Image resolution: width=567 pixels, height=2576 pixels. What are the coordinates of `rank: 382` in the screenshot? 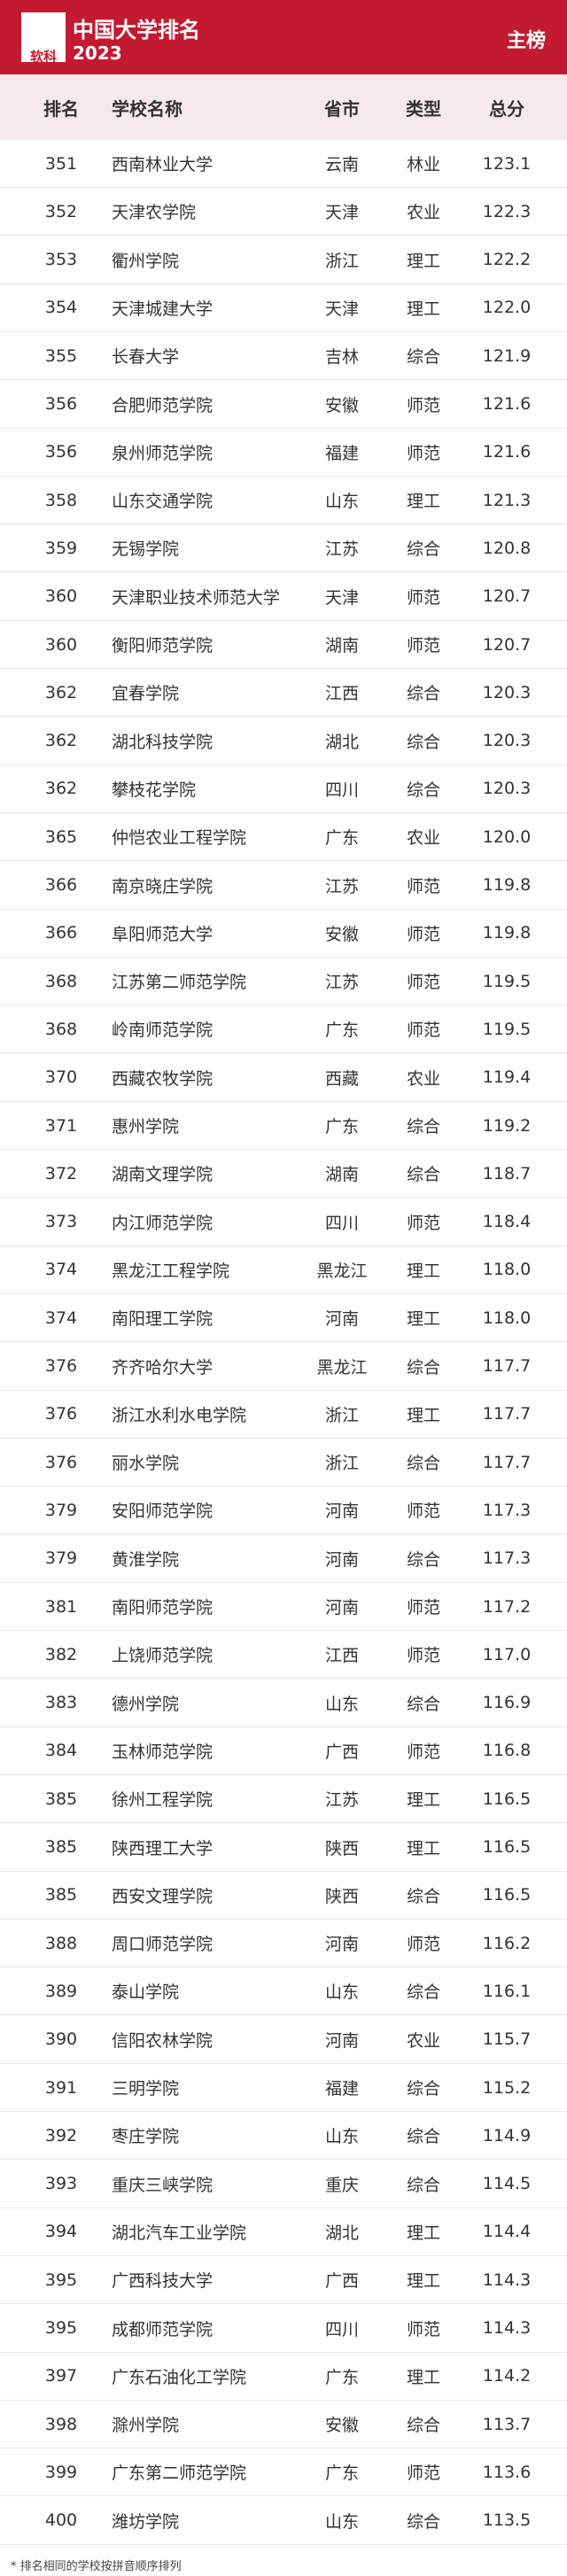 It's located at (61, 1654).